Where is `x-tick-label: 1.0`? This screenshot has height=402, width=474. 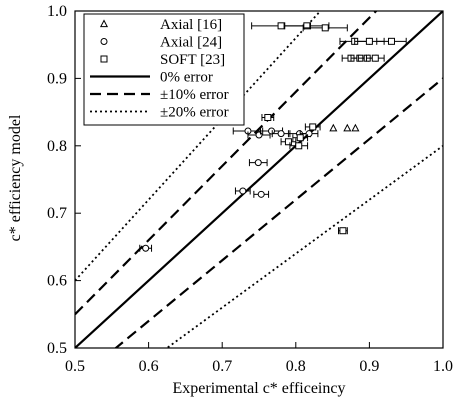 x-tick-label: 1.0 is located at coordinates (443, 366).